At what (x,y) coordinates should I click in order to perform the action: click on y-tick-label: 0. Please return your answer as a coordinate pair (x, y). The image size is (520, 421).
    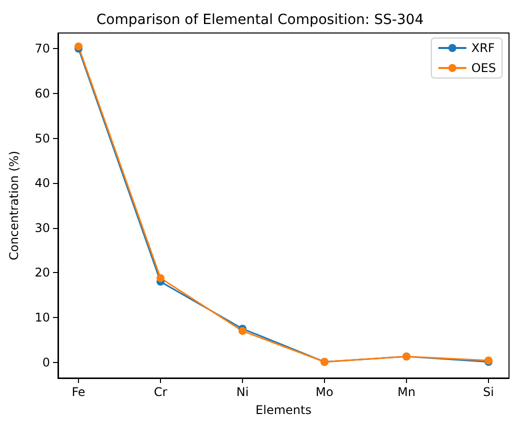
    Looking at the image, I should click on (46, 362).